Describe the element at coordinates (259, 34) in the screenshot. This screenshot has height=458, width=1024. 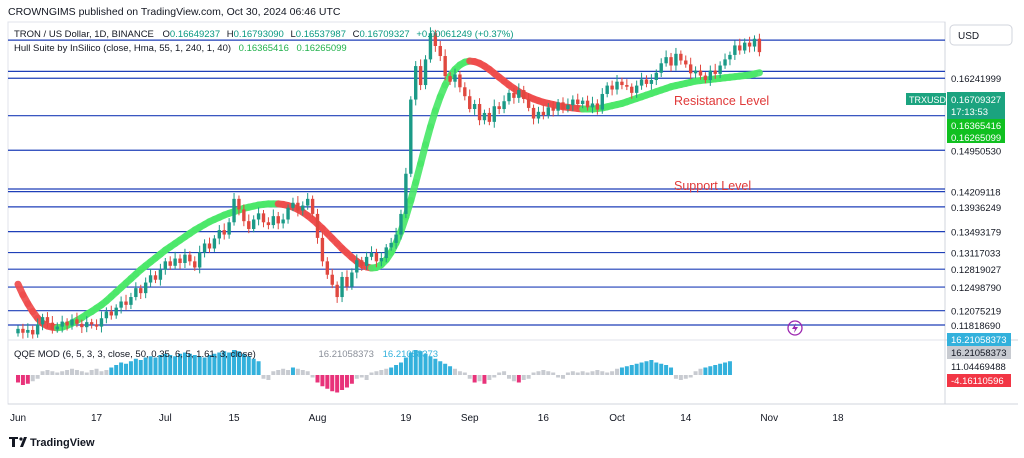
I see `high-value: 0.16793090` at that location.